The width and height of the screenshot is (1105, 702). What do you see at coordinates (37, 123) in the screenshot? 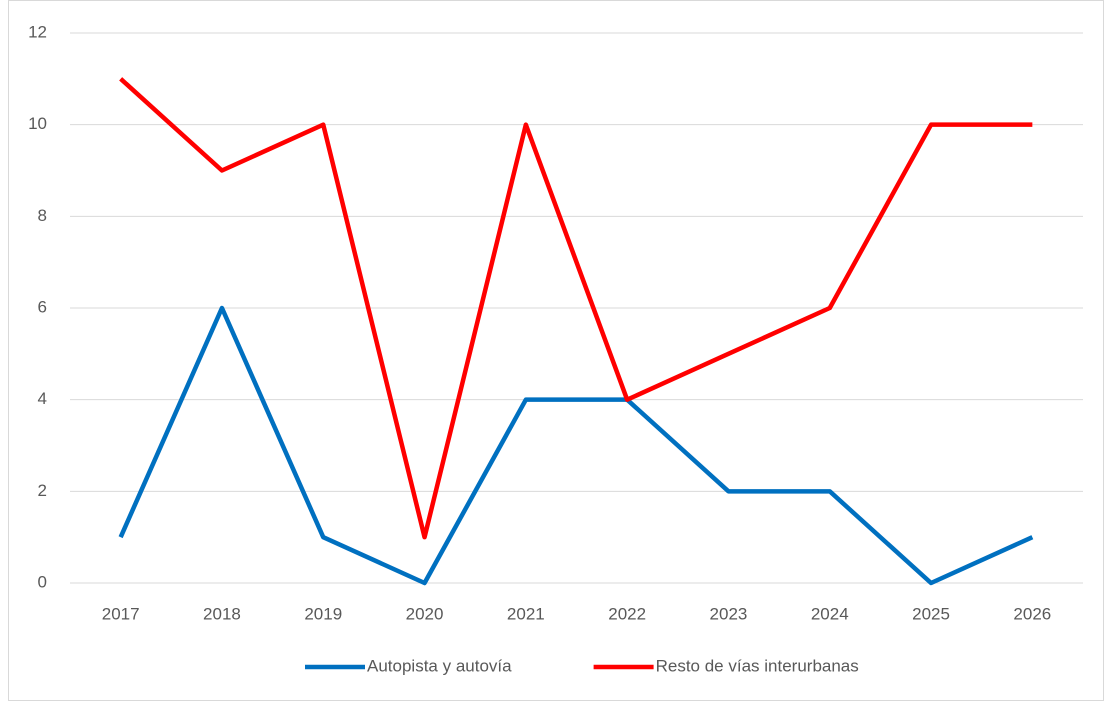
I see `y-tick-label: 10` at bounding box center [37, 123].